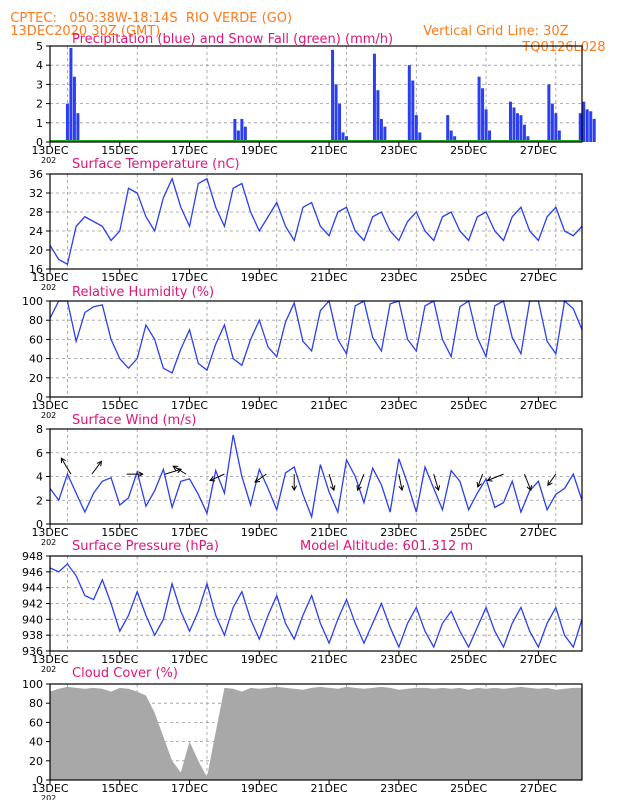 This screenshot has height=800, width=618. Describe the element at coordinates (564, 47) in the screenshot. I see `model-code-text: TQ0126L028` at that location.